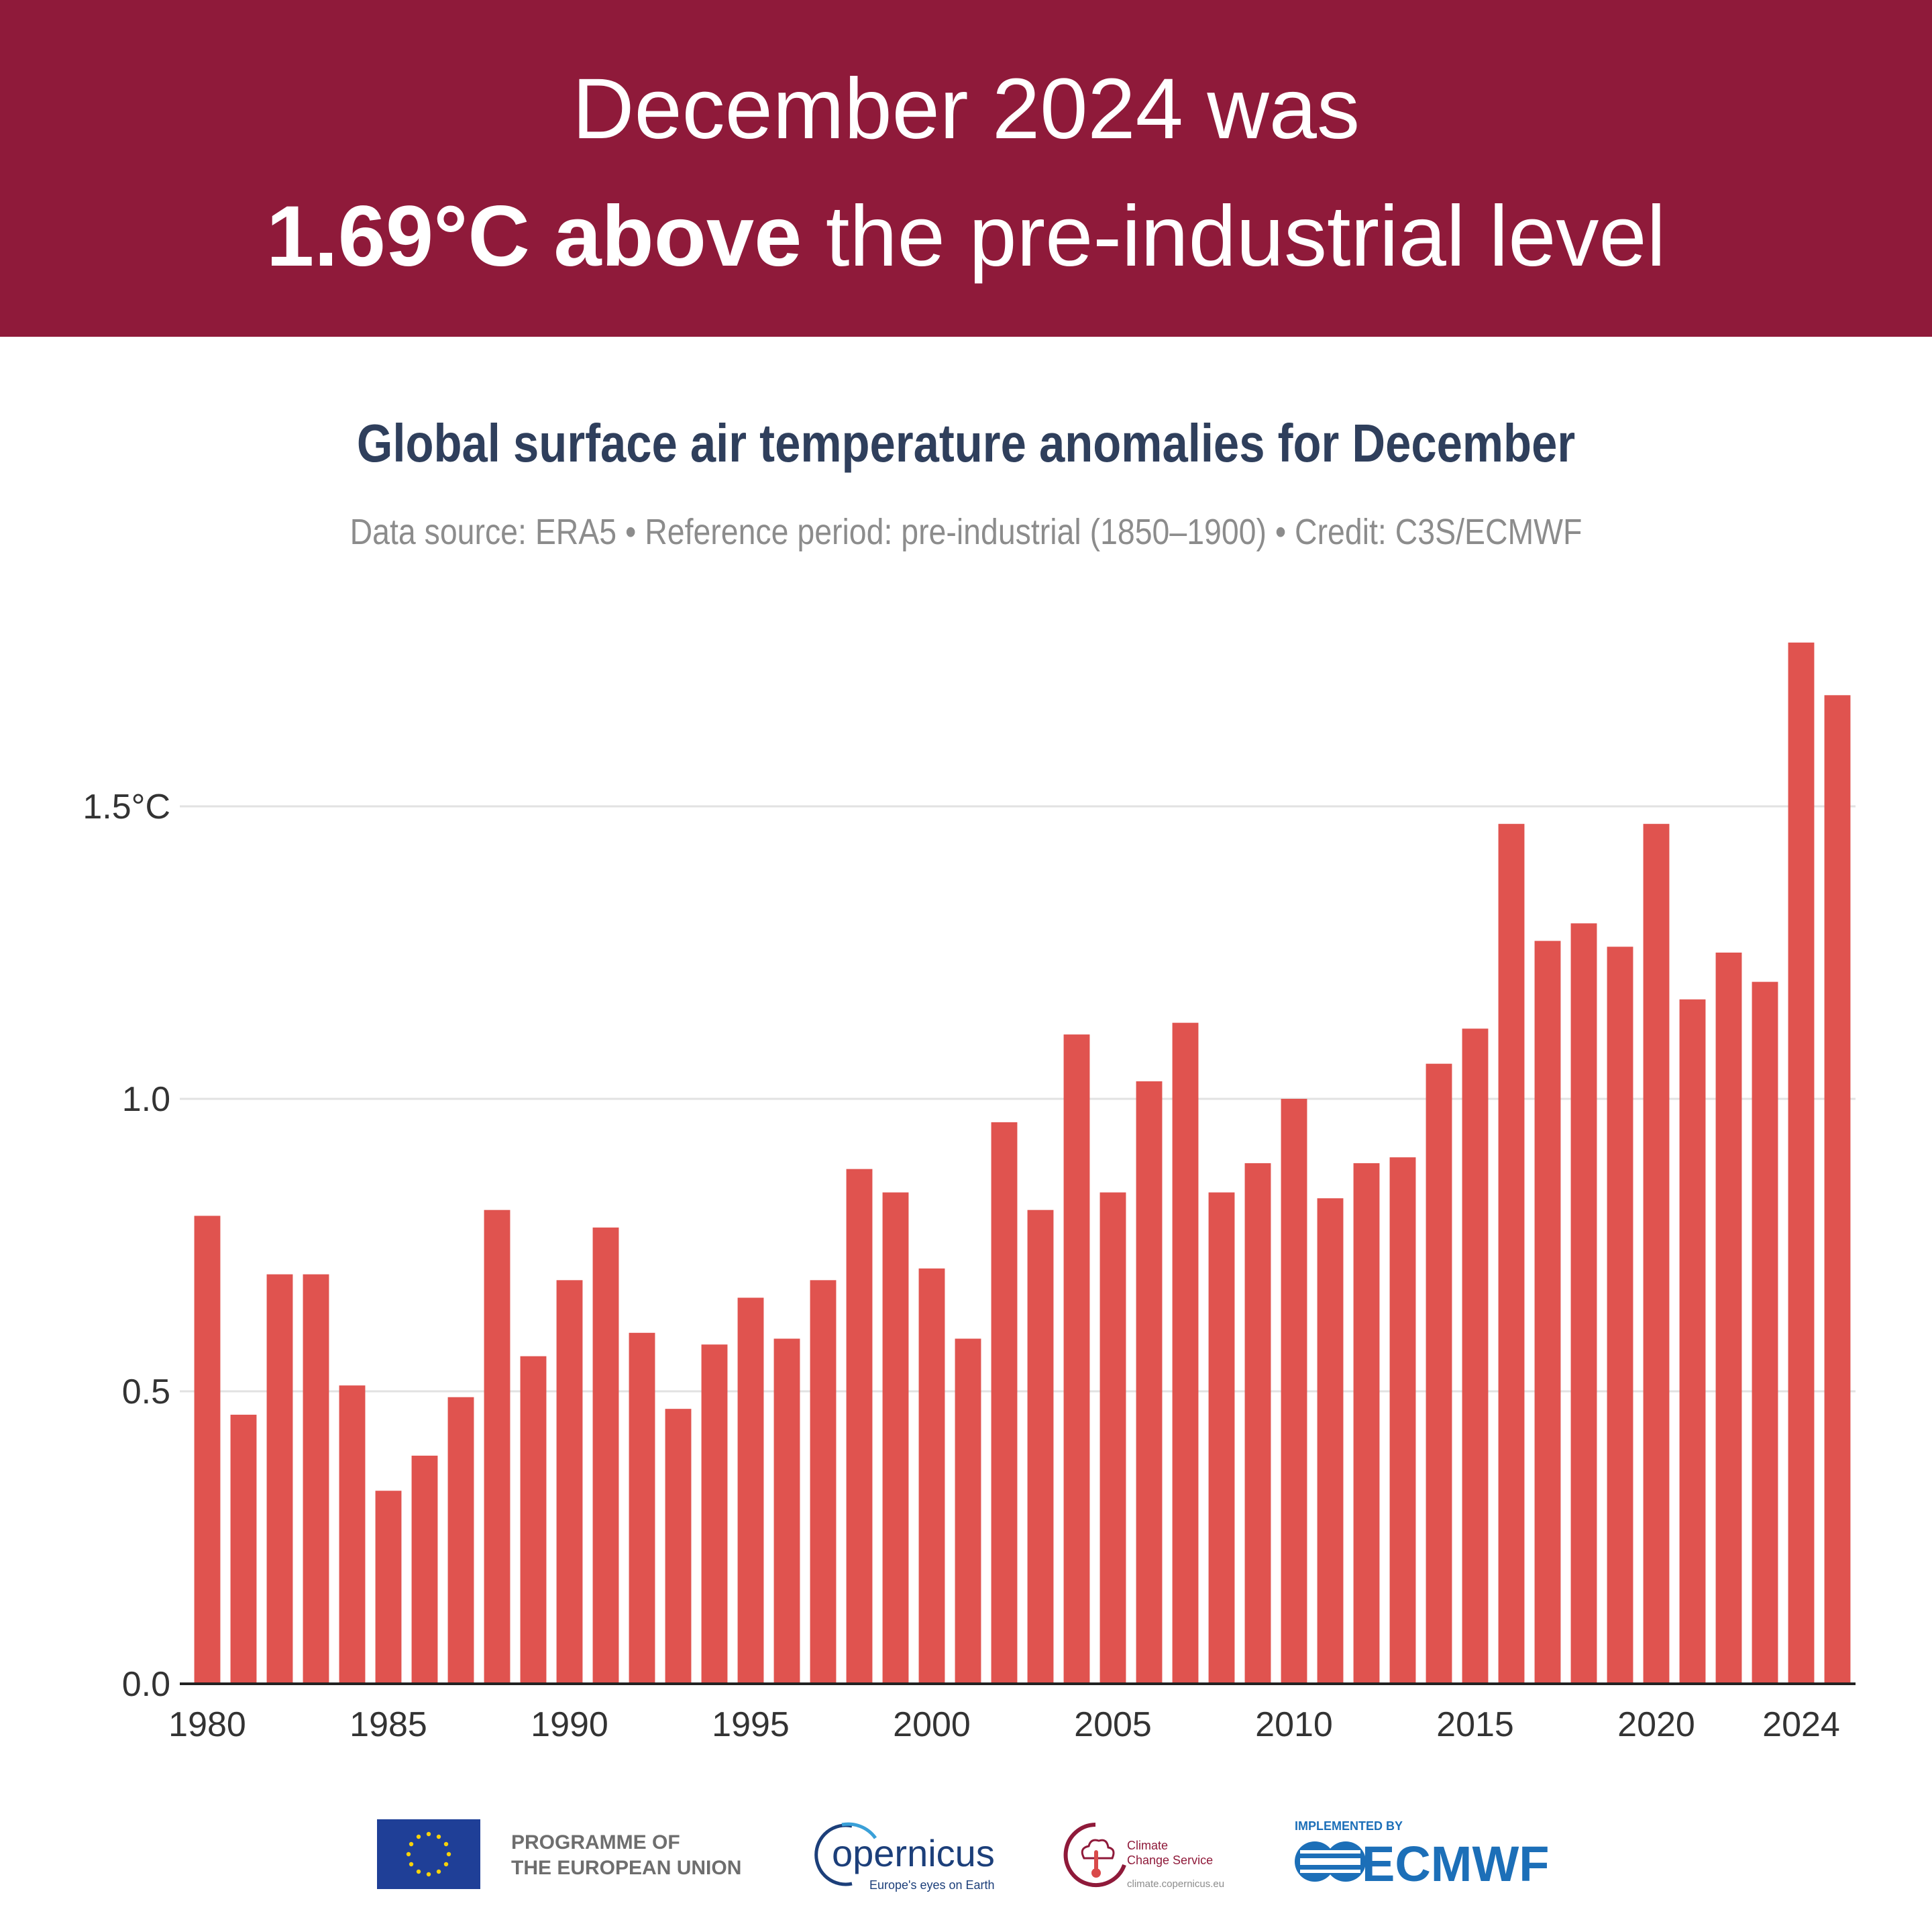 This screenshot has height=1932, width=1932. What do you see at coordinates (1176, 1884) in the screenshot?
I see `c3s-url: climate.copernicus.eu` at bounding box center [1176, 1884].